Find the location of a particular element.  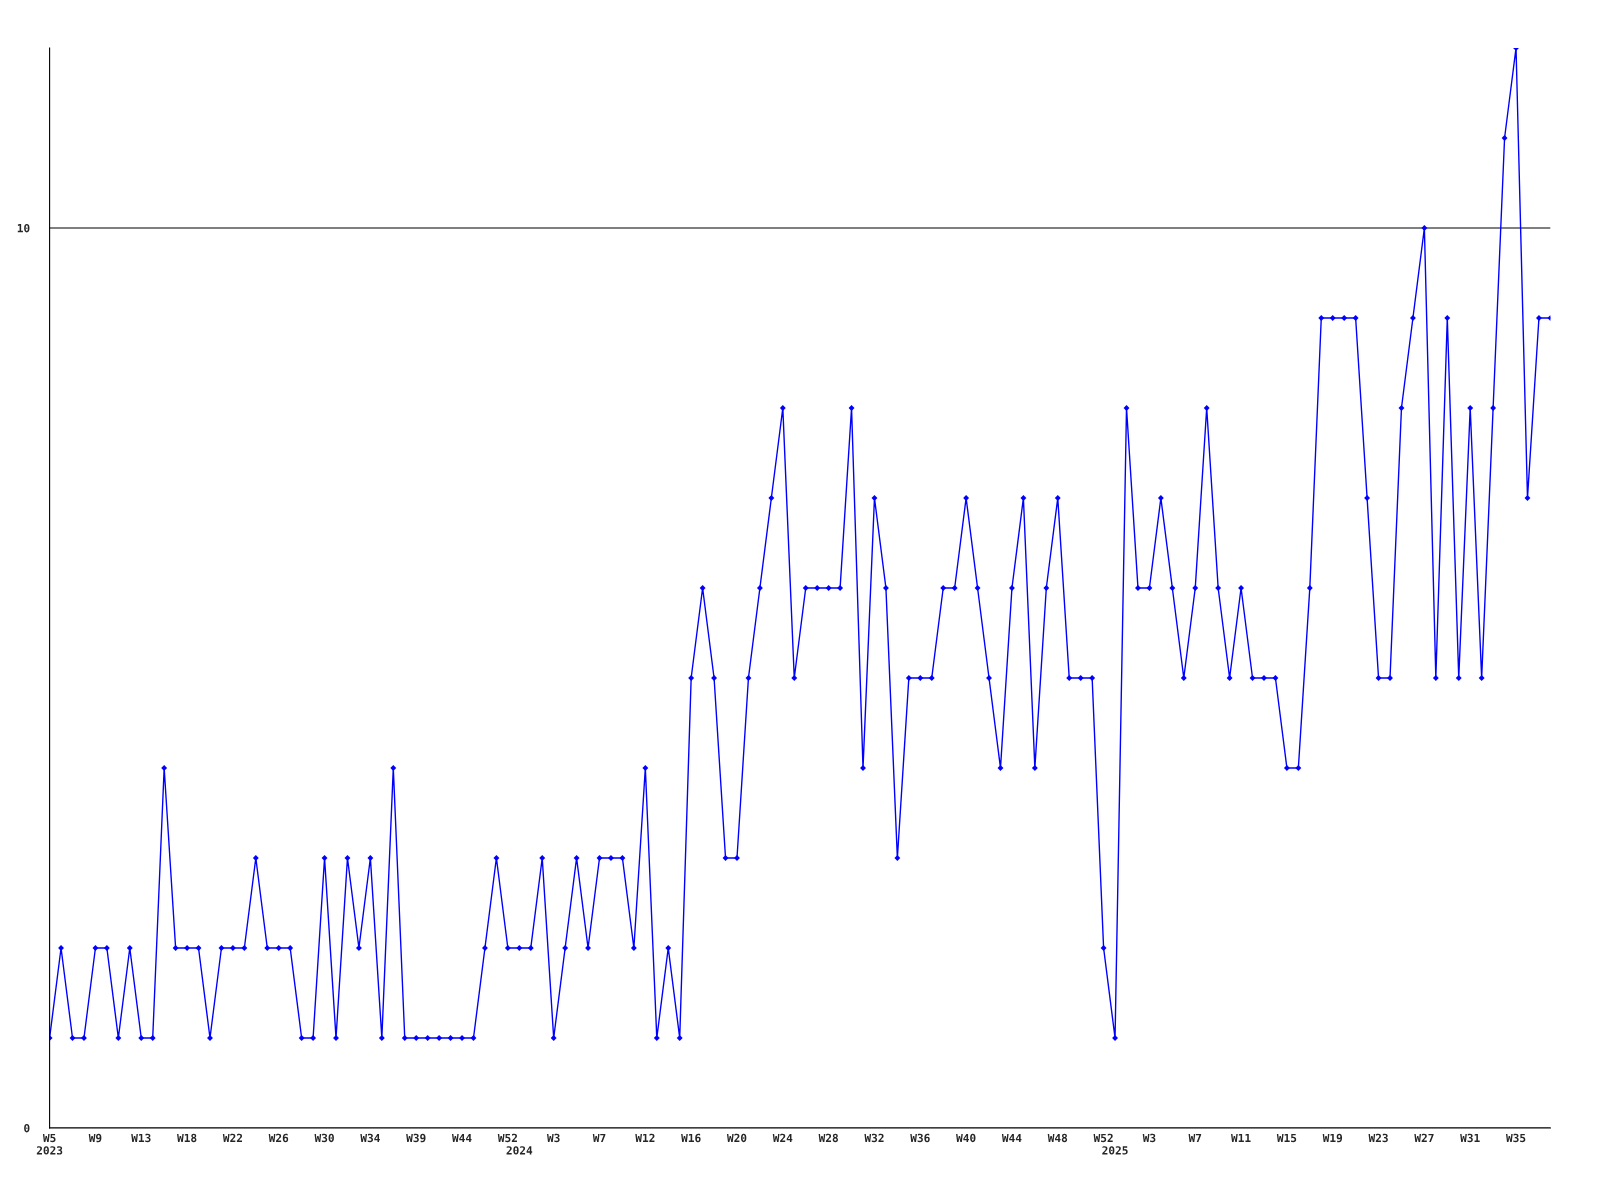

x-tick-label: W19 is located at coordinates (1332, 1138).